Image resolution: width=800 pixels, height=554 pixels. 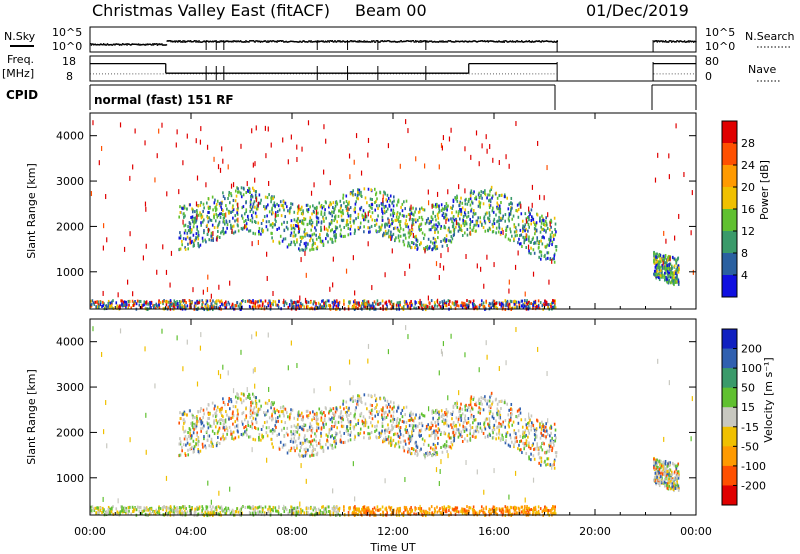 I want to click on freq-tick-bottom: 8, so click(x=69, y=76).